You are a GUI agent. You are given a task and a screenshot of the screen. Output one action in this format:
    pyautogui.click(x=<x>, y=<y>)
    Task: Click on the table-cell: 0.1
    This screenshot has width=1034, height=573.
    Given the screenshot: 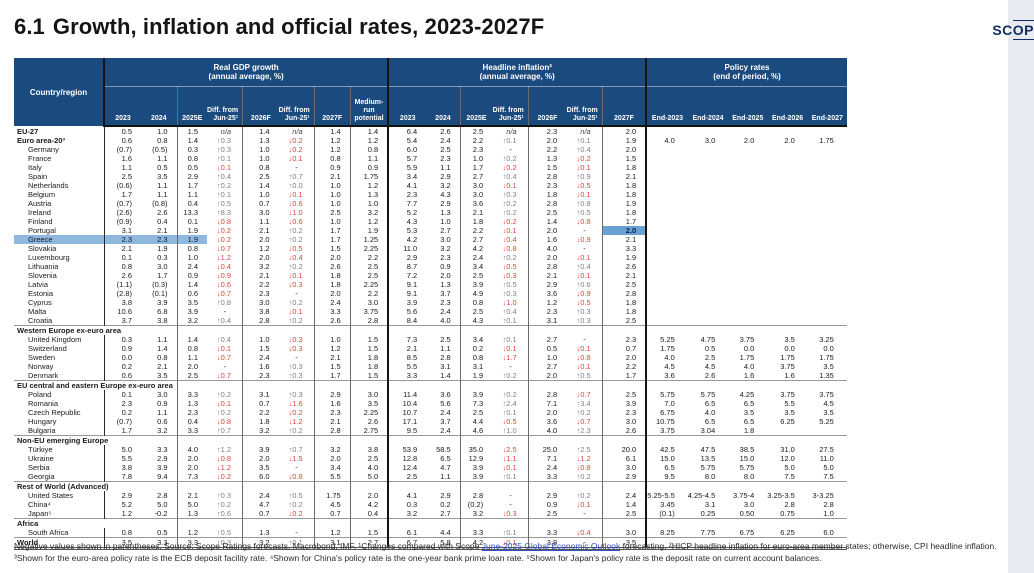 What is the action you would take?
    pyautogui.click(x=122, y=257)
    